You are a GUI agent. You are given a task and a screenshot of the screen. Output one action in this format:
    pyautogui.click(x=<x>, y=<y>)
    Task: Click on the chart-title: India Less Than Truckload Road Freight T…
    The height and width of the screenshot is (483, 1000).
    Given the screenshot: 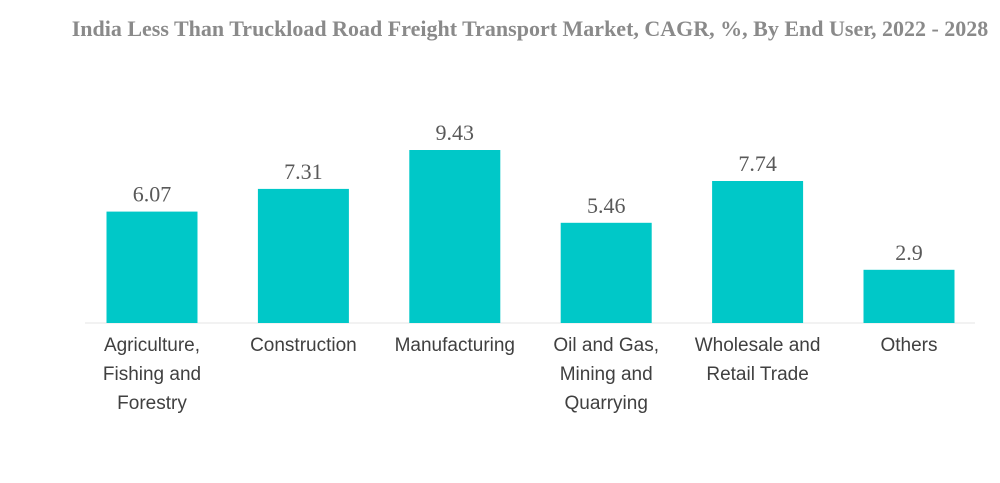 What is the action you would take?
    pyautogui.click(x=530, y=28)
    